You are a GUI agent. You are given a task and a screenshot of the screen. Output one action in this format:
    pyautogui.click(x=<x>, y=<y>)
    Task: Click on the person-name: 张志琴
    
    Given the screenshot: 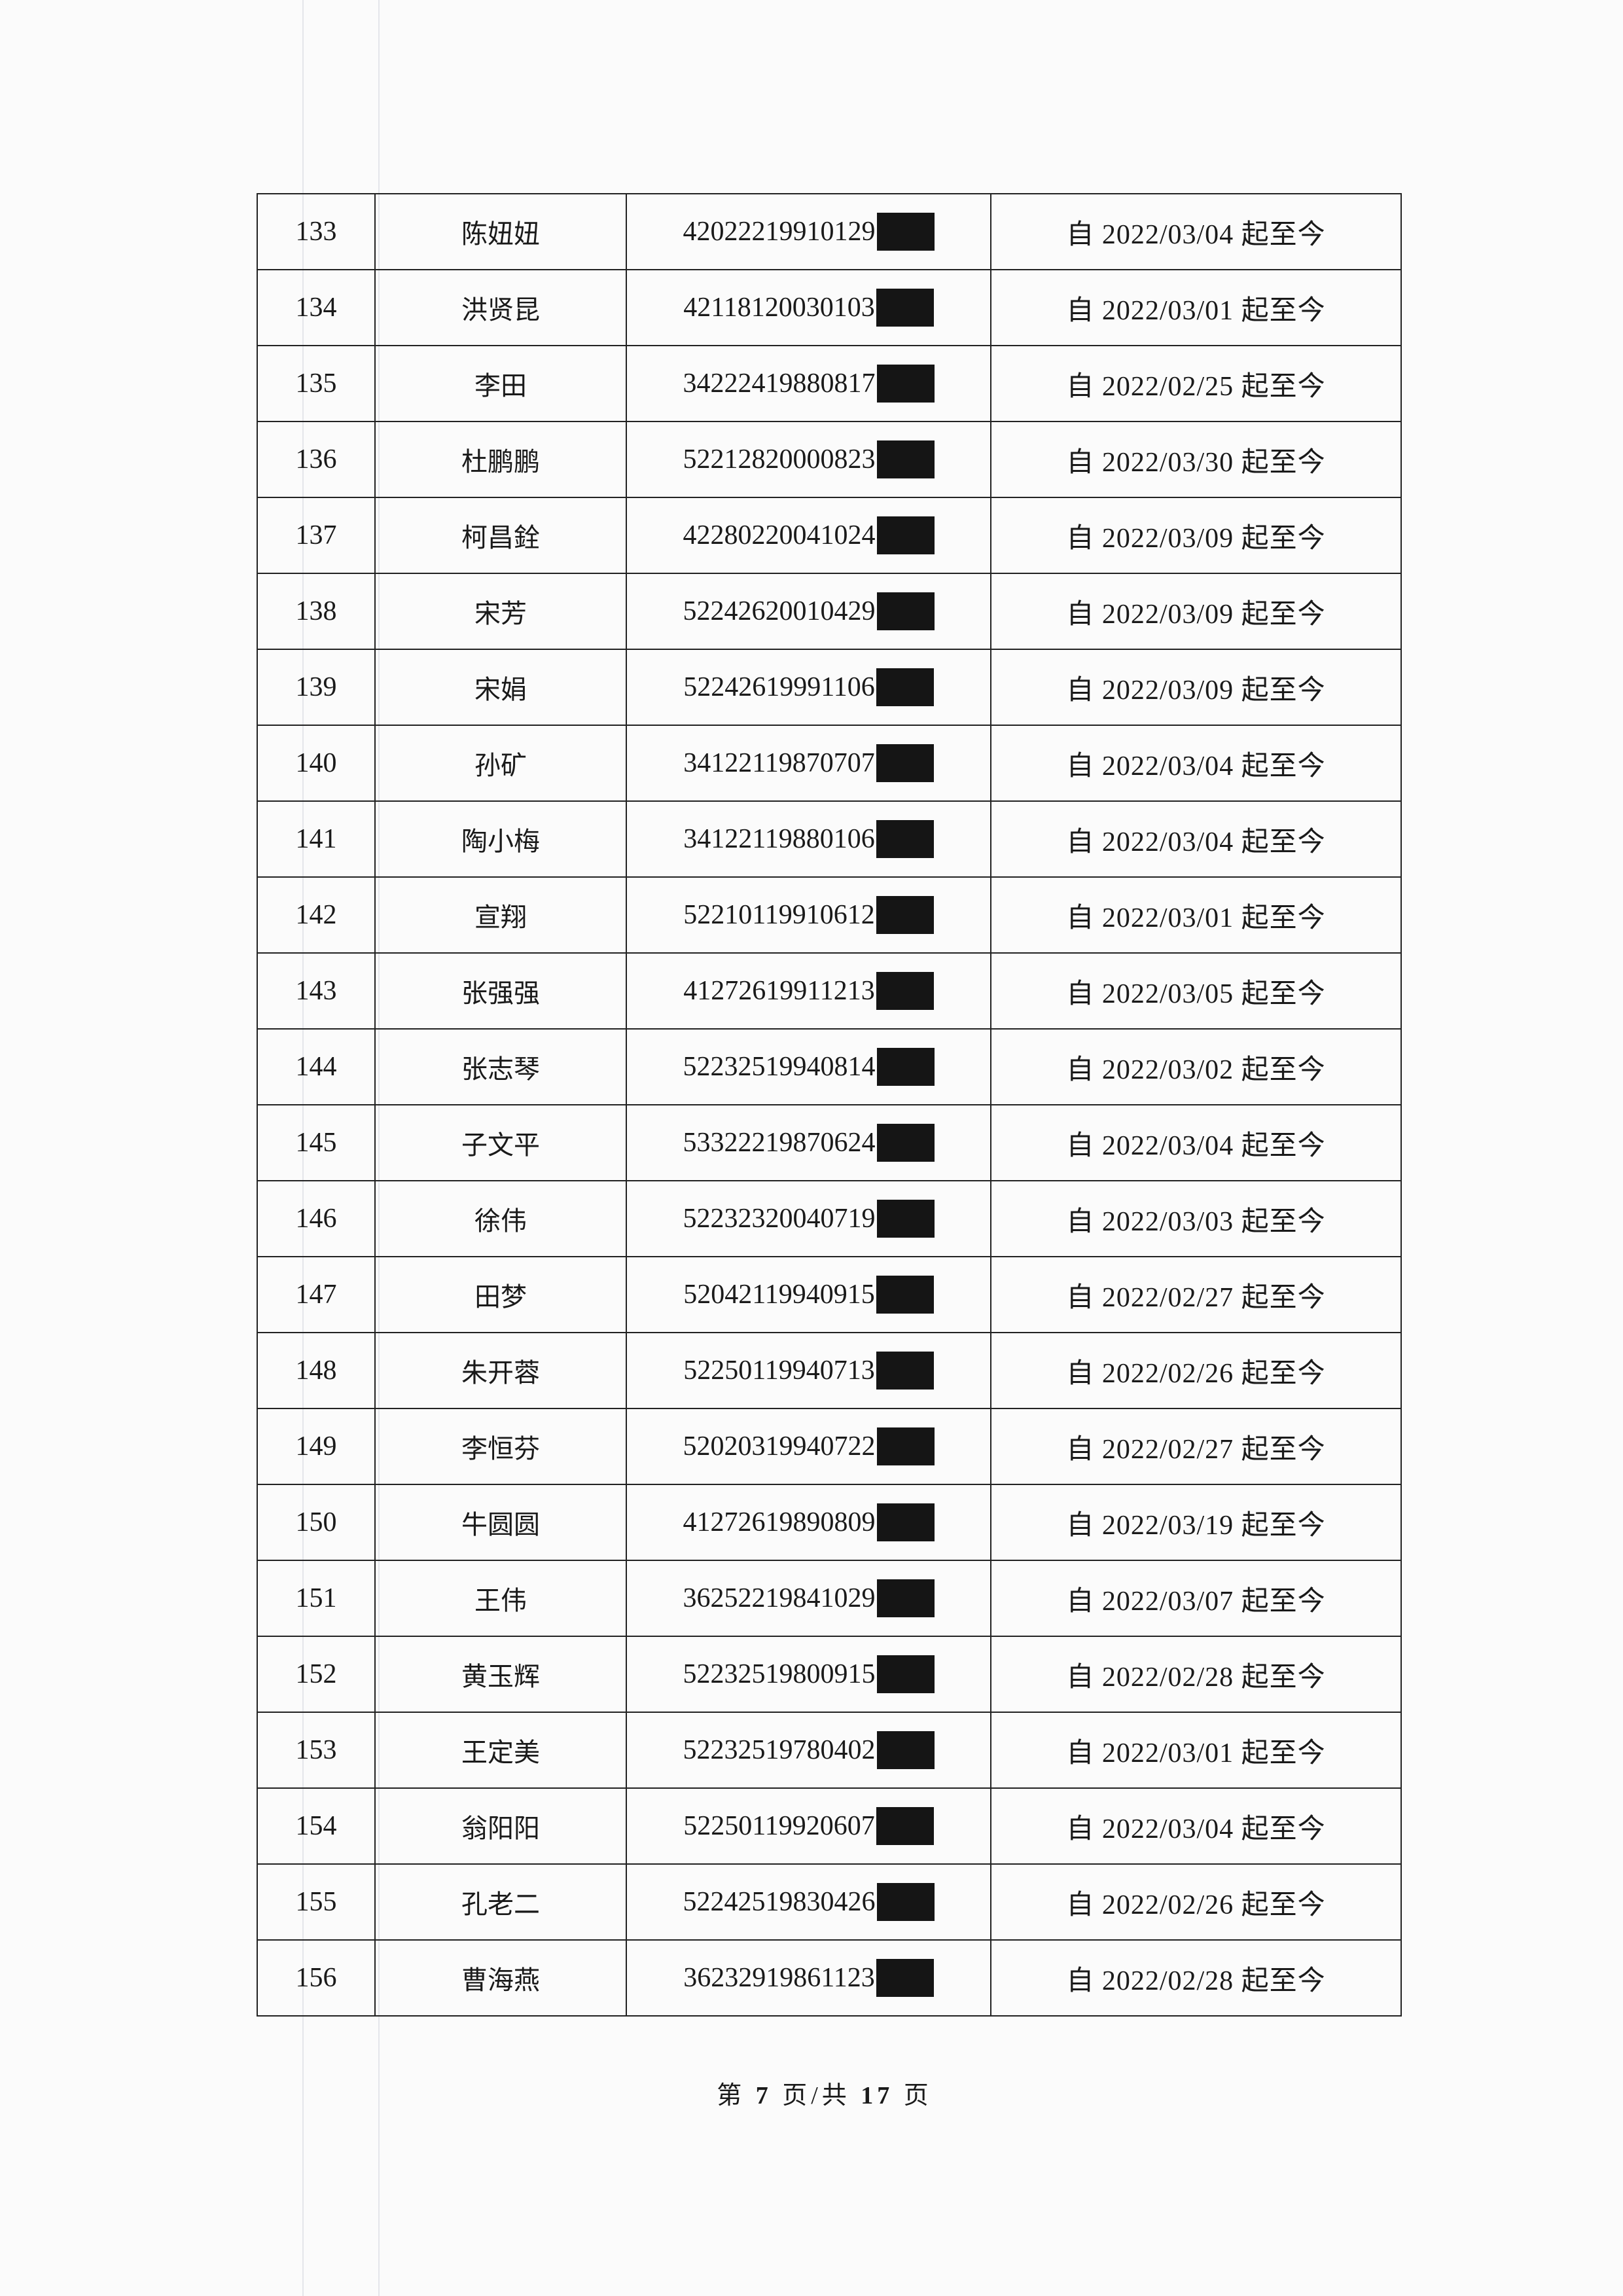 What is the action you would take?
    pyautogui.click(x=501, y=1066)
    